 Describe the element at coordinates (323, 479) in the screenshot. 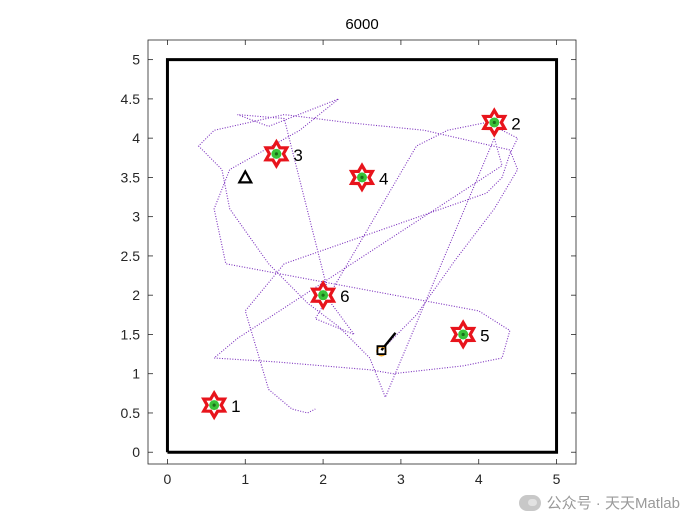

I see `x-tick-label: 2` at that location.